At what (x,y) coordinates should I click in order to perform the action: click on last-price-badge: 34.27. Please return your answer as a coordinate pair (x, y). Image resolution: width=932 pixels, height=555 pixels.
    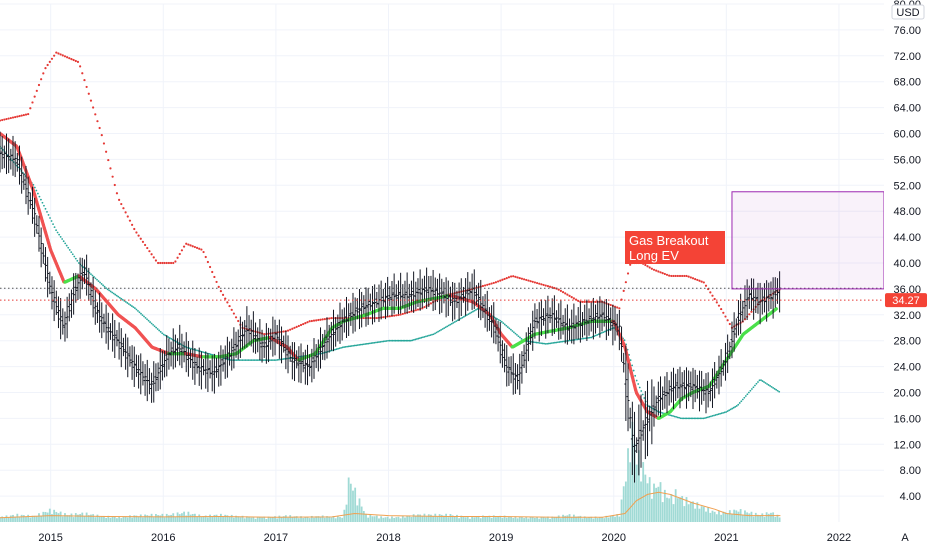
    Looking at the image, I should click on (906, 300).